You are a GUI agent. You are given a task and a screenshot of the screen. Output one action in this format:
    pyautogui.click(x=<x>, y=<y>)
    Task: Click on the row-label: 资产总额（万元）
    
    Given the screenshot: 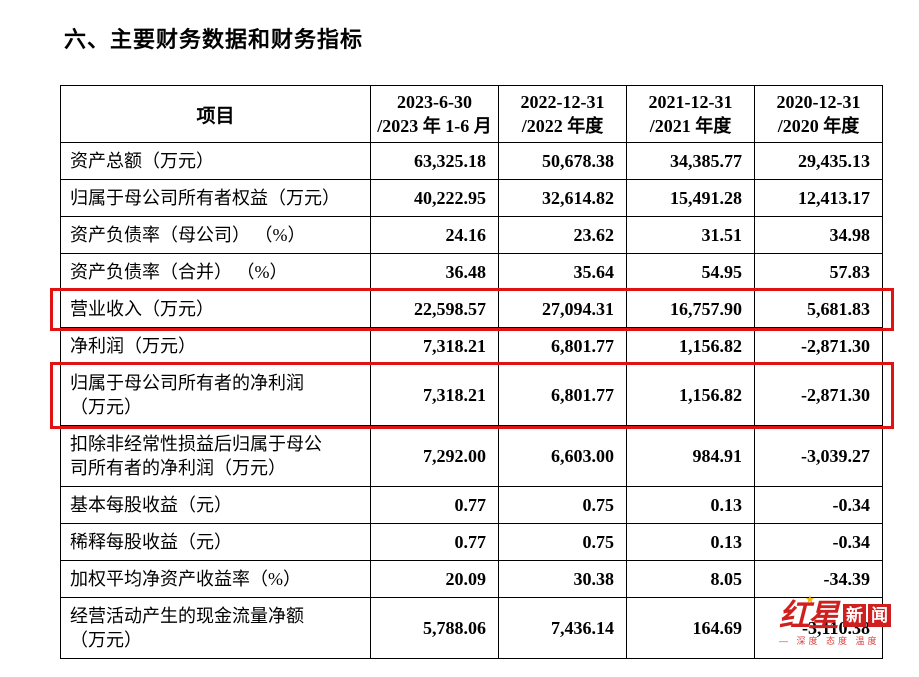 What is the action you would take?
    pyautogui.click(x=215, y=161)
    